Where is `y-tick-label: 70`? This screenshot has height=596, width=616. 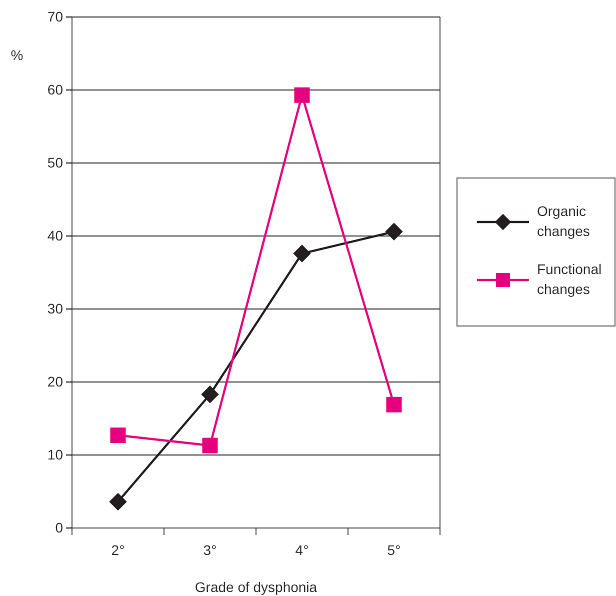
y-tick-label: 70 is located at coordinates (55, 16).